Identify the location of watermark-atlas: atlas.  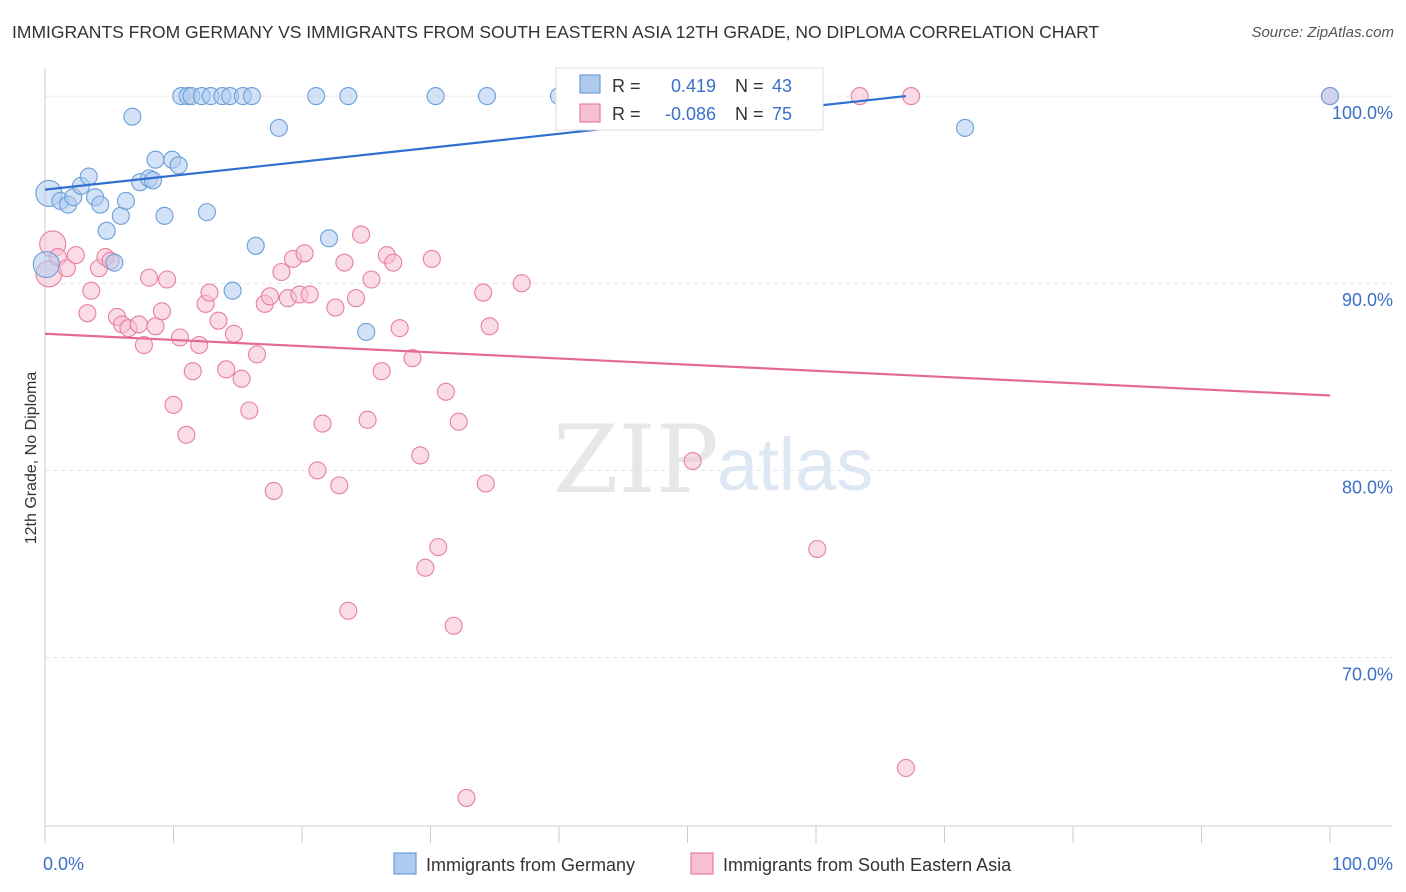
(795, 464).